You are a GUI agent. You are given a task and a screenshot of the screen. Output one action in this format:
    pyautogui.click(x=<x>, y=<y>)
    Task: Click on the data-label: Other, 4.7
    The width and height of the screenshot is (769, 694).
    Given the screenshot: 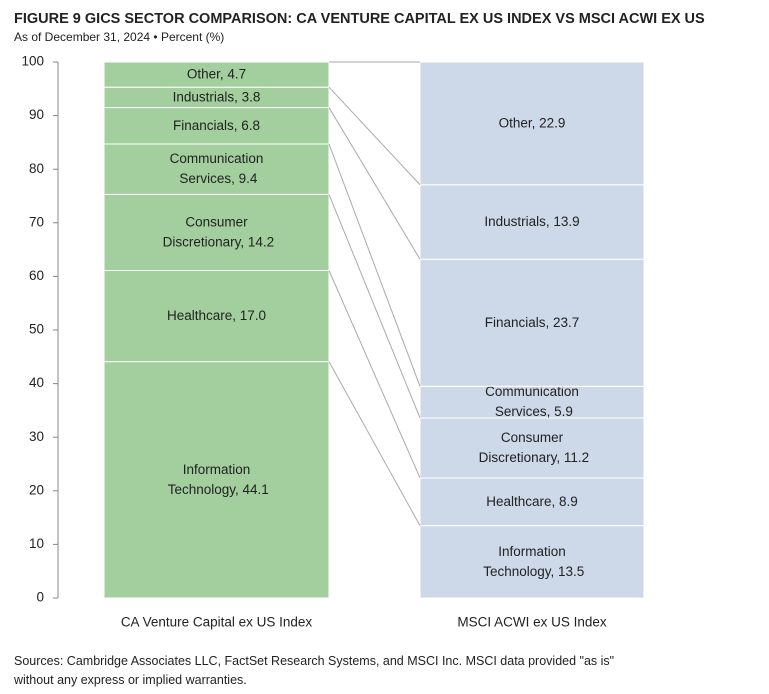 What is the action you would take?
    pyautogui.click(x=216, y=73)
    